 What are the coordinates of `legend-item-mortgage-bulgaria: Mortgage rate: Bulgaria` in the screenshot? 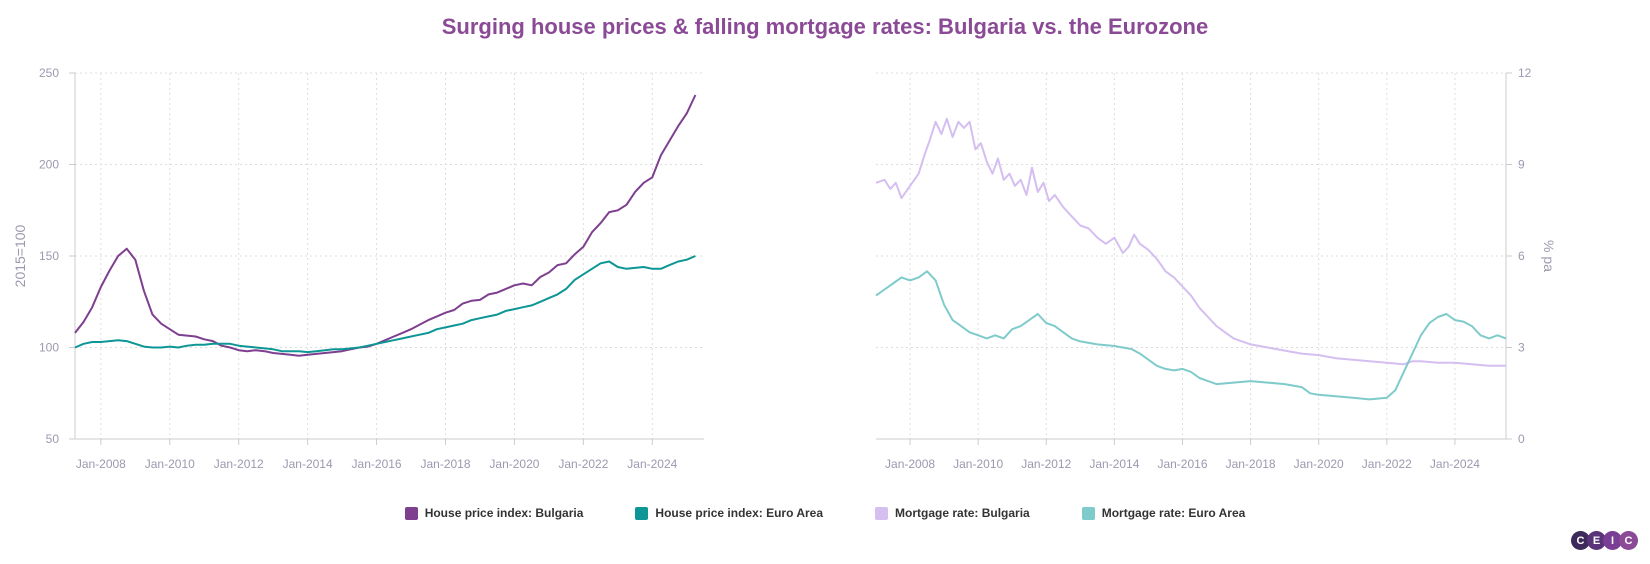 It's located at (952, 513).